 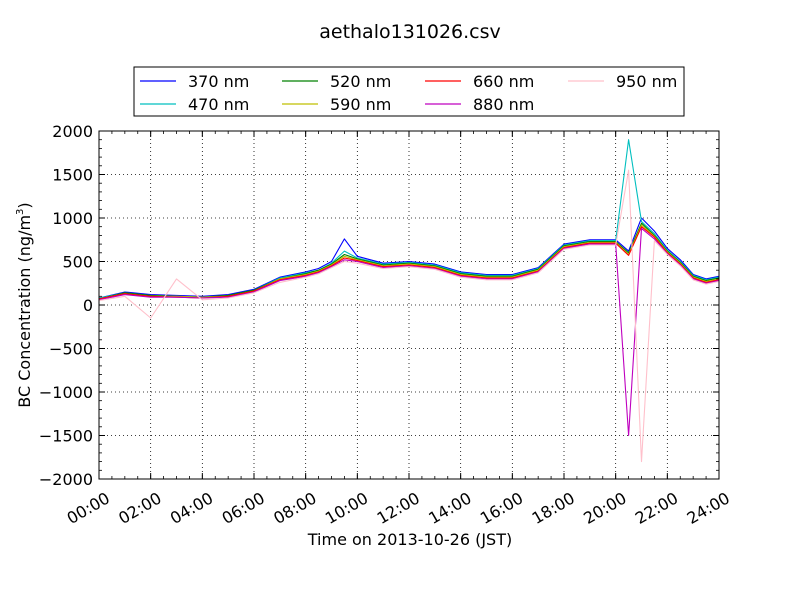 I want to click on y-tick-label: −2000, so click(x=66, y=479).